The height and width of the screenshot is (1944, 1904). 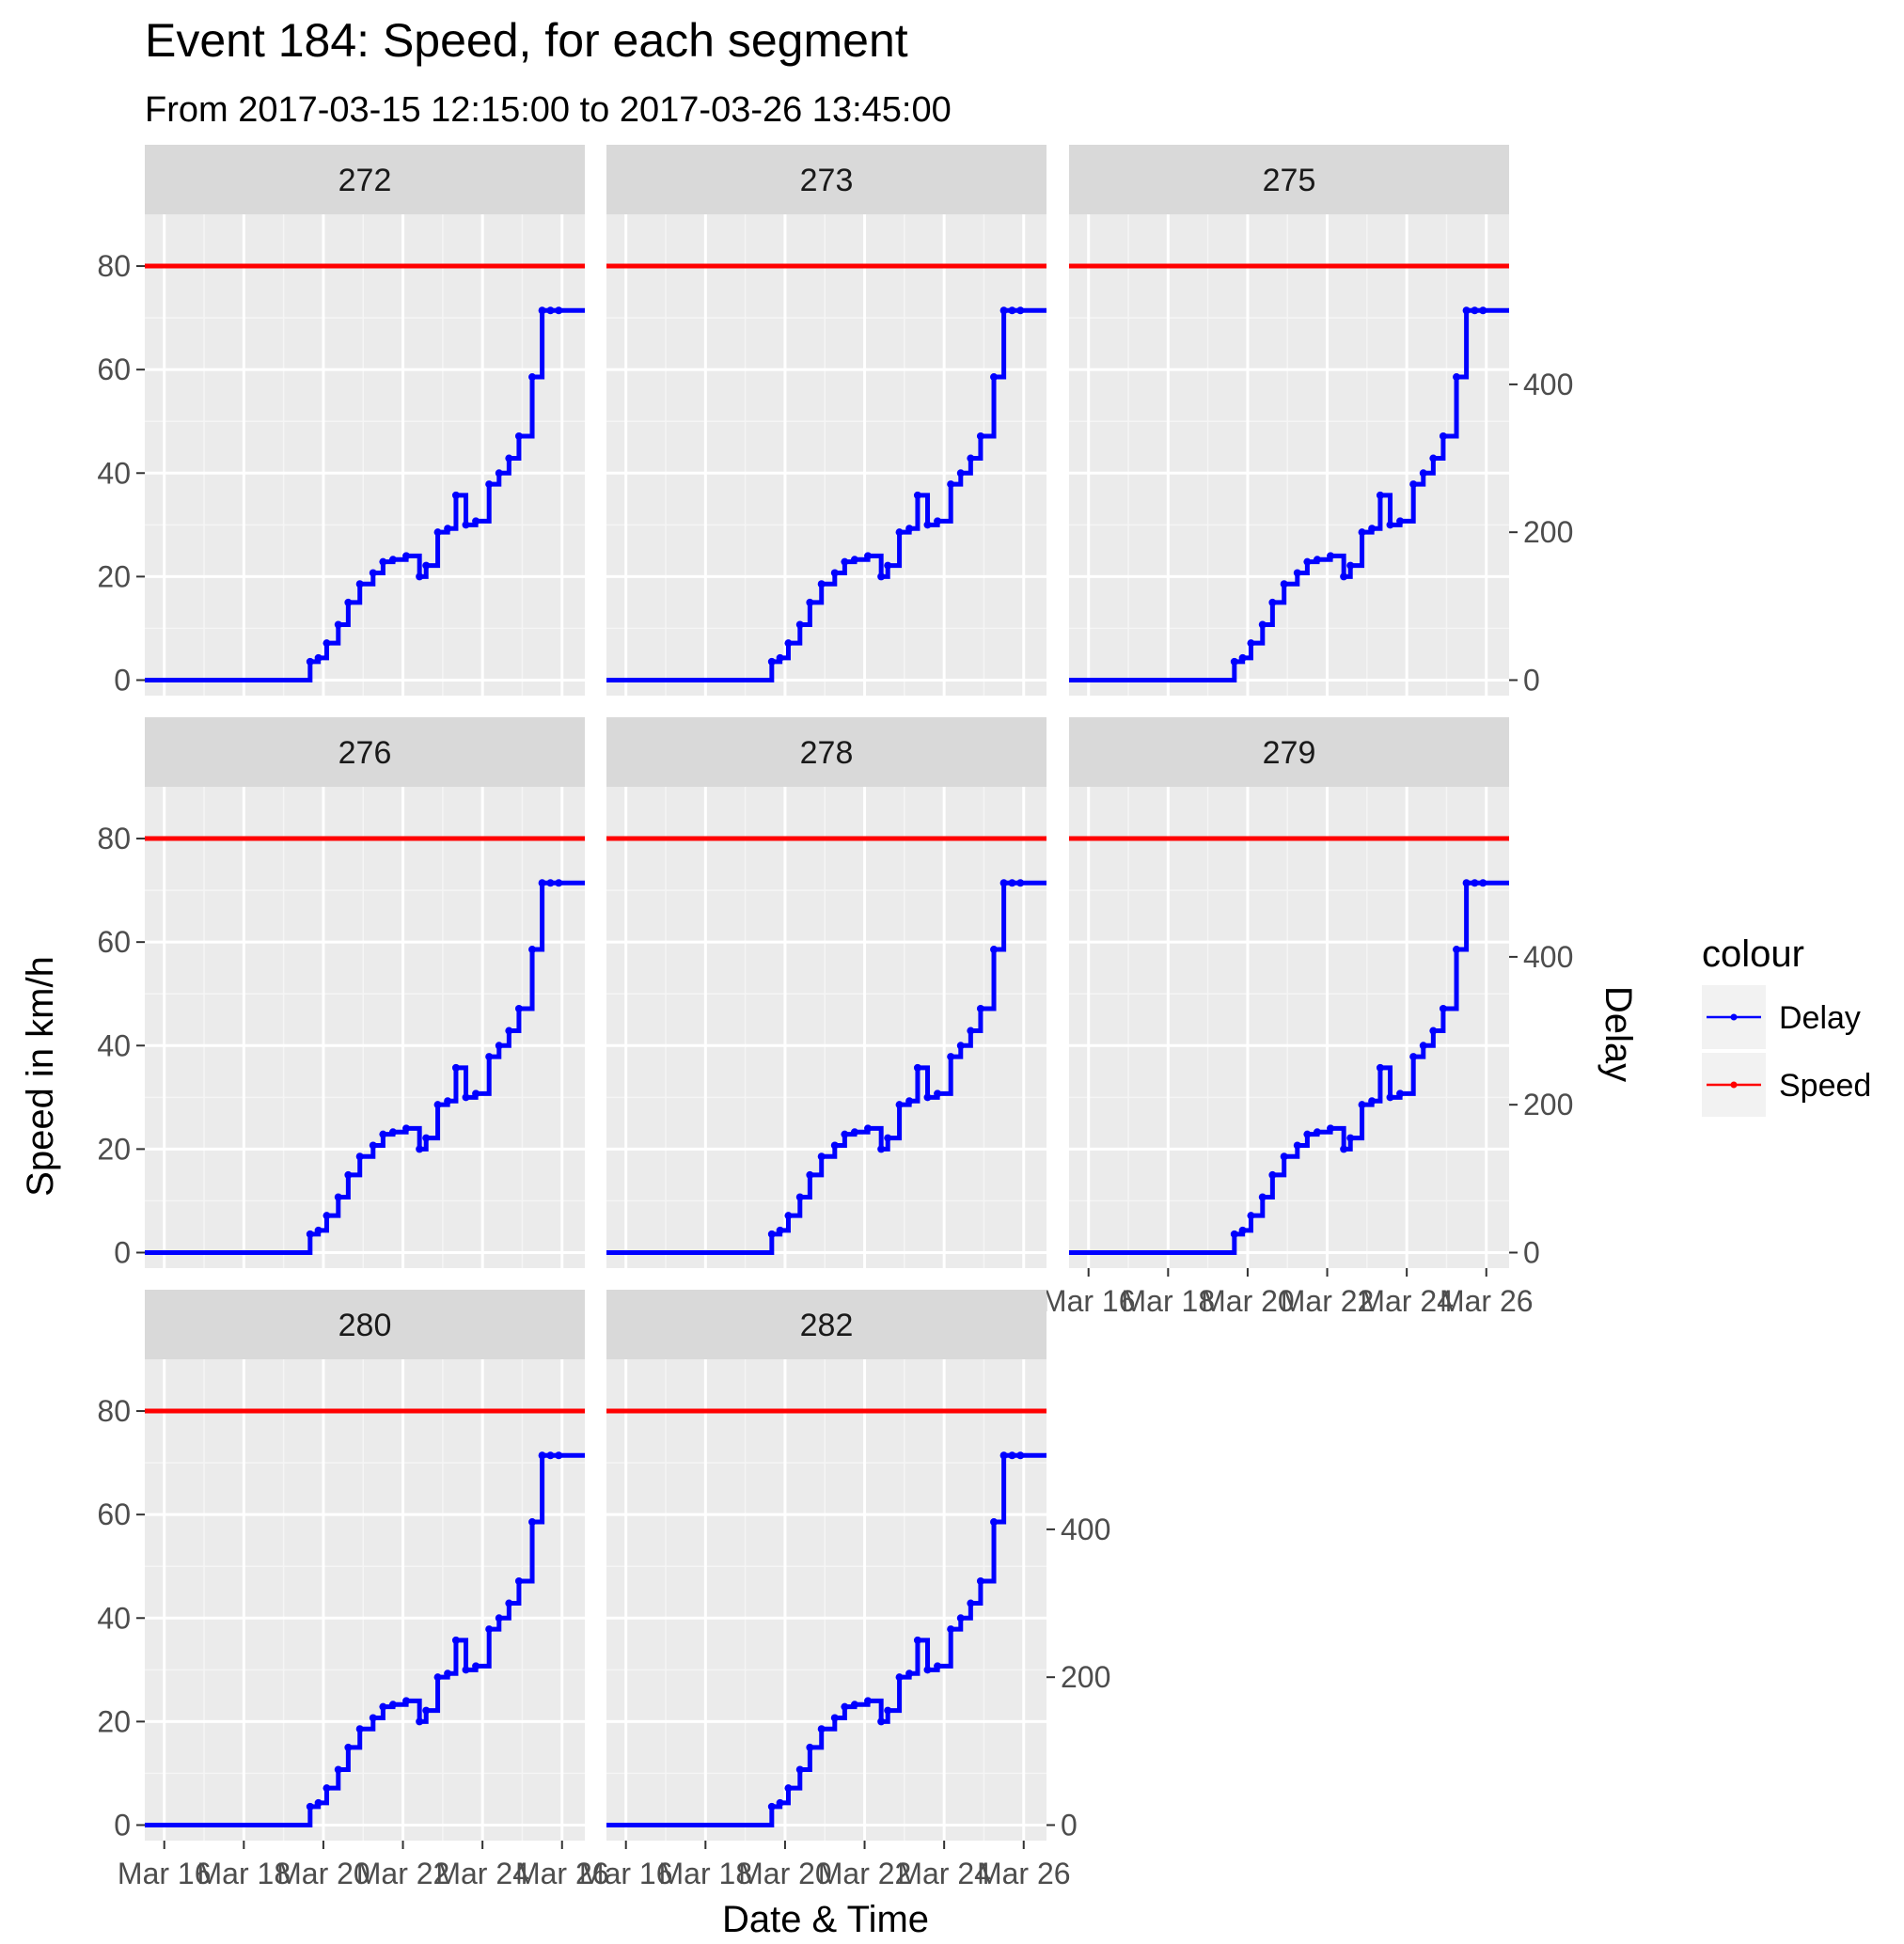 I want to click on x-axis-label: Date & Time, so click(x=825, y=1919).